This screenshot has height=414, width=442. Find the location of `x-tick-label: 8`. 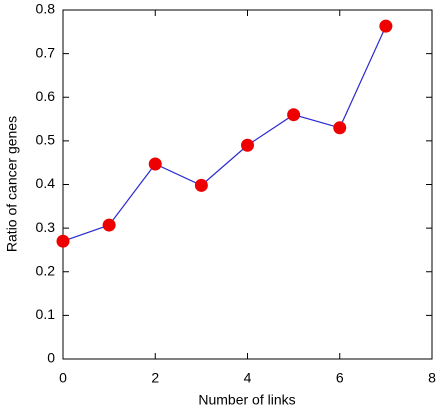

x-tick-label: 8 is located at coordinates (432, 378).